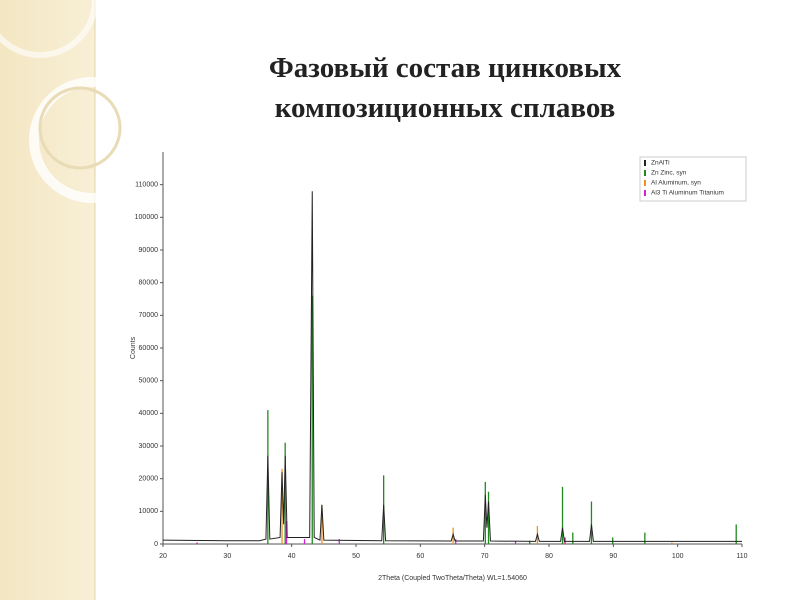 The height and width of the screenshot is (600, 800). Describe the element at coordinates (149, 381) in the screenshot. I see `y-tick-label: 50000` at that location.